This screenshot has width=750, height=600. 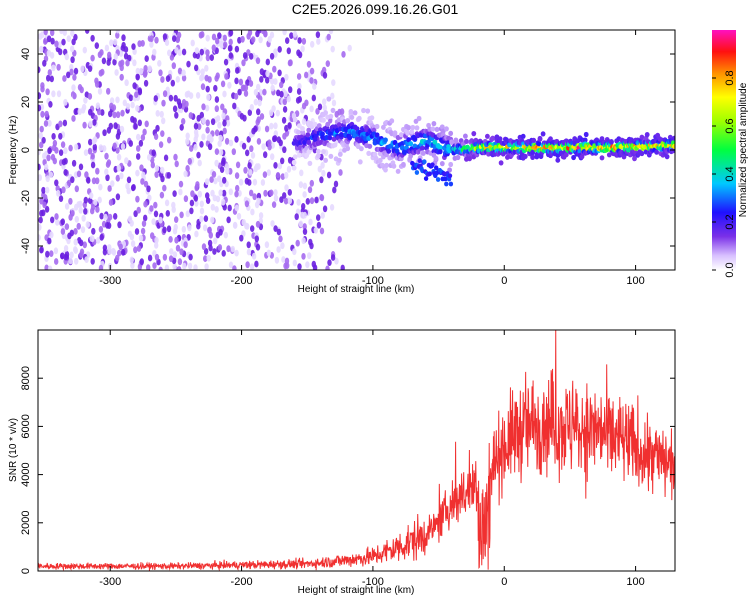 What do you see at coordinates (356, 590) in the screenshot?
I see `snr-x-axis-label: Height of straight line (km)` at bounding box center [356, 590].